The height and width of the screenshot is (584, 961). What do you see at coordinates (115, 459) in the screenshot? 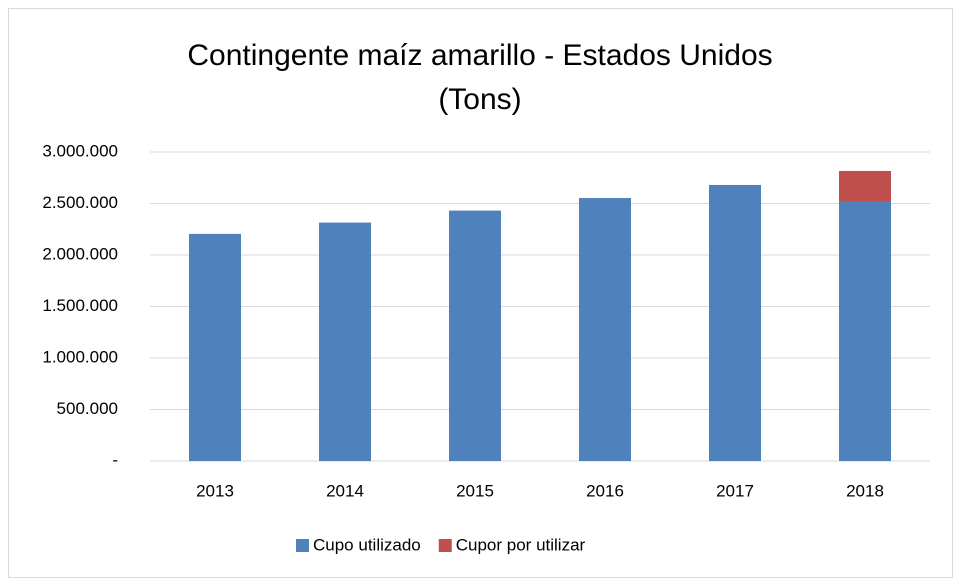
I see `y-tick-label: -` at bounding box center [115, 459].